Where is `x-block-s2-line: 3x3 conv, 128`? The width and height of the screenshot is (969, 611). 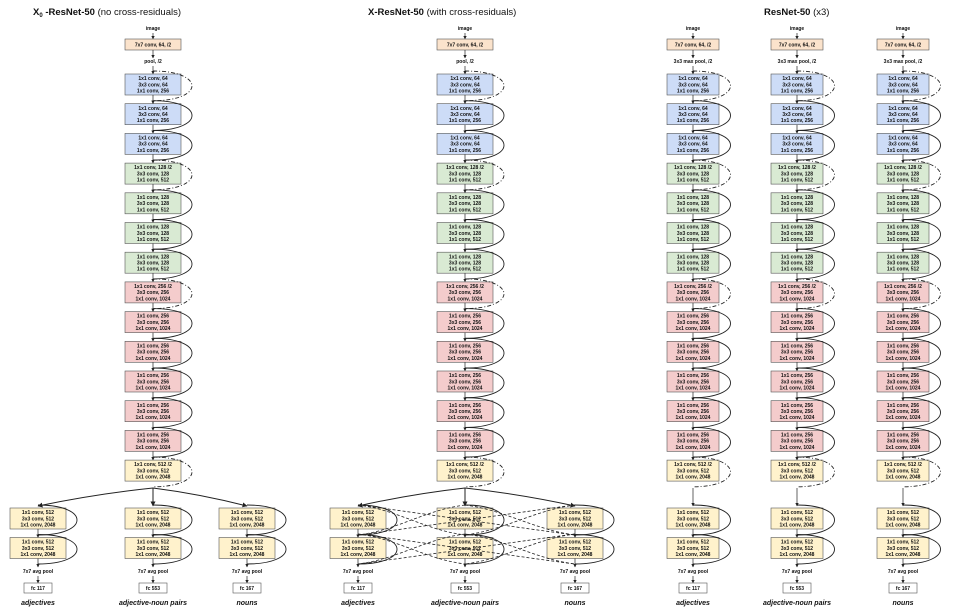
x-block-s2-line: 3x3 conv, 128 is located at coordinates (465, 234).